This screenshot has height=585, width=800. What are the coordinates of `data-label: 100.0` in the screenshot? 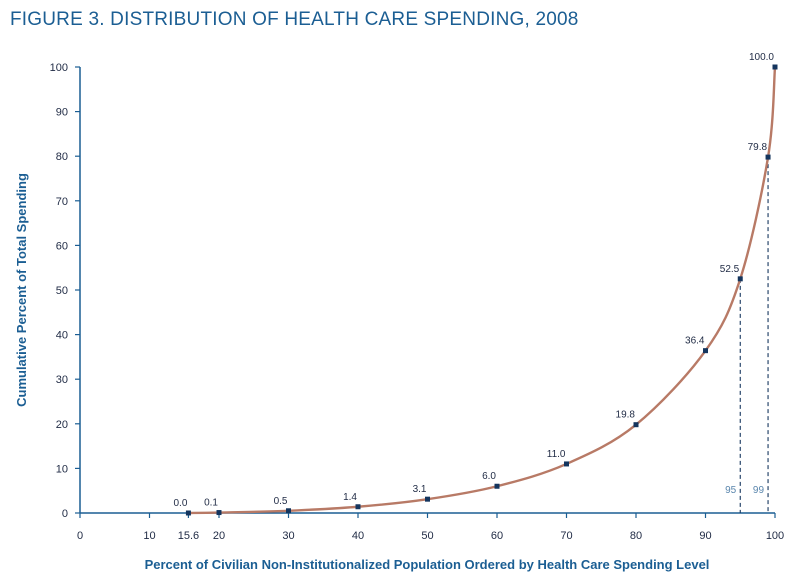 It's located at (761, 57).